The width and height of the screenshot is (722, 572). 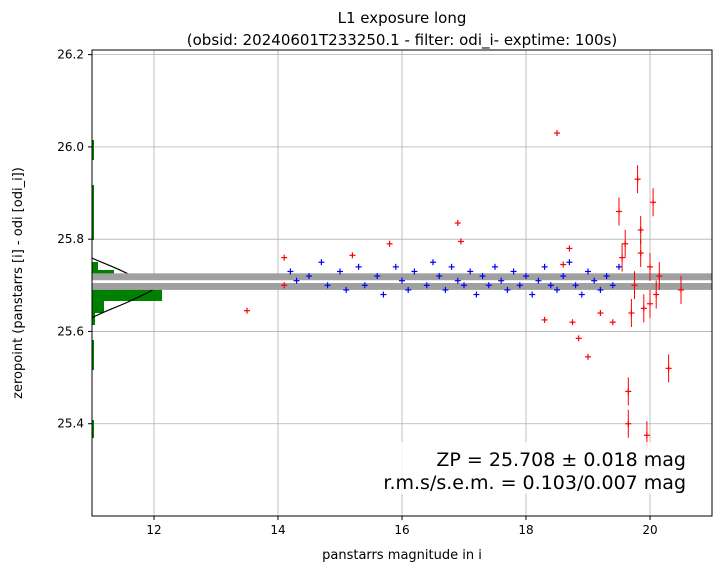 I want to click on zp-annotation: ZP = 25.708 ± 0.018 mag, so click(x=561, y=460).